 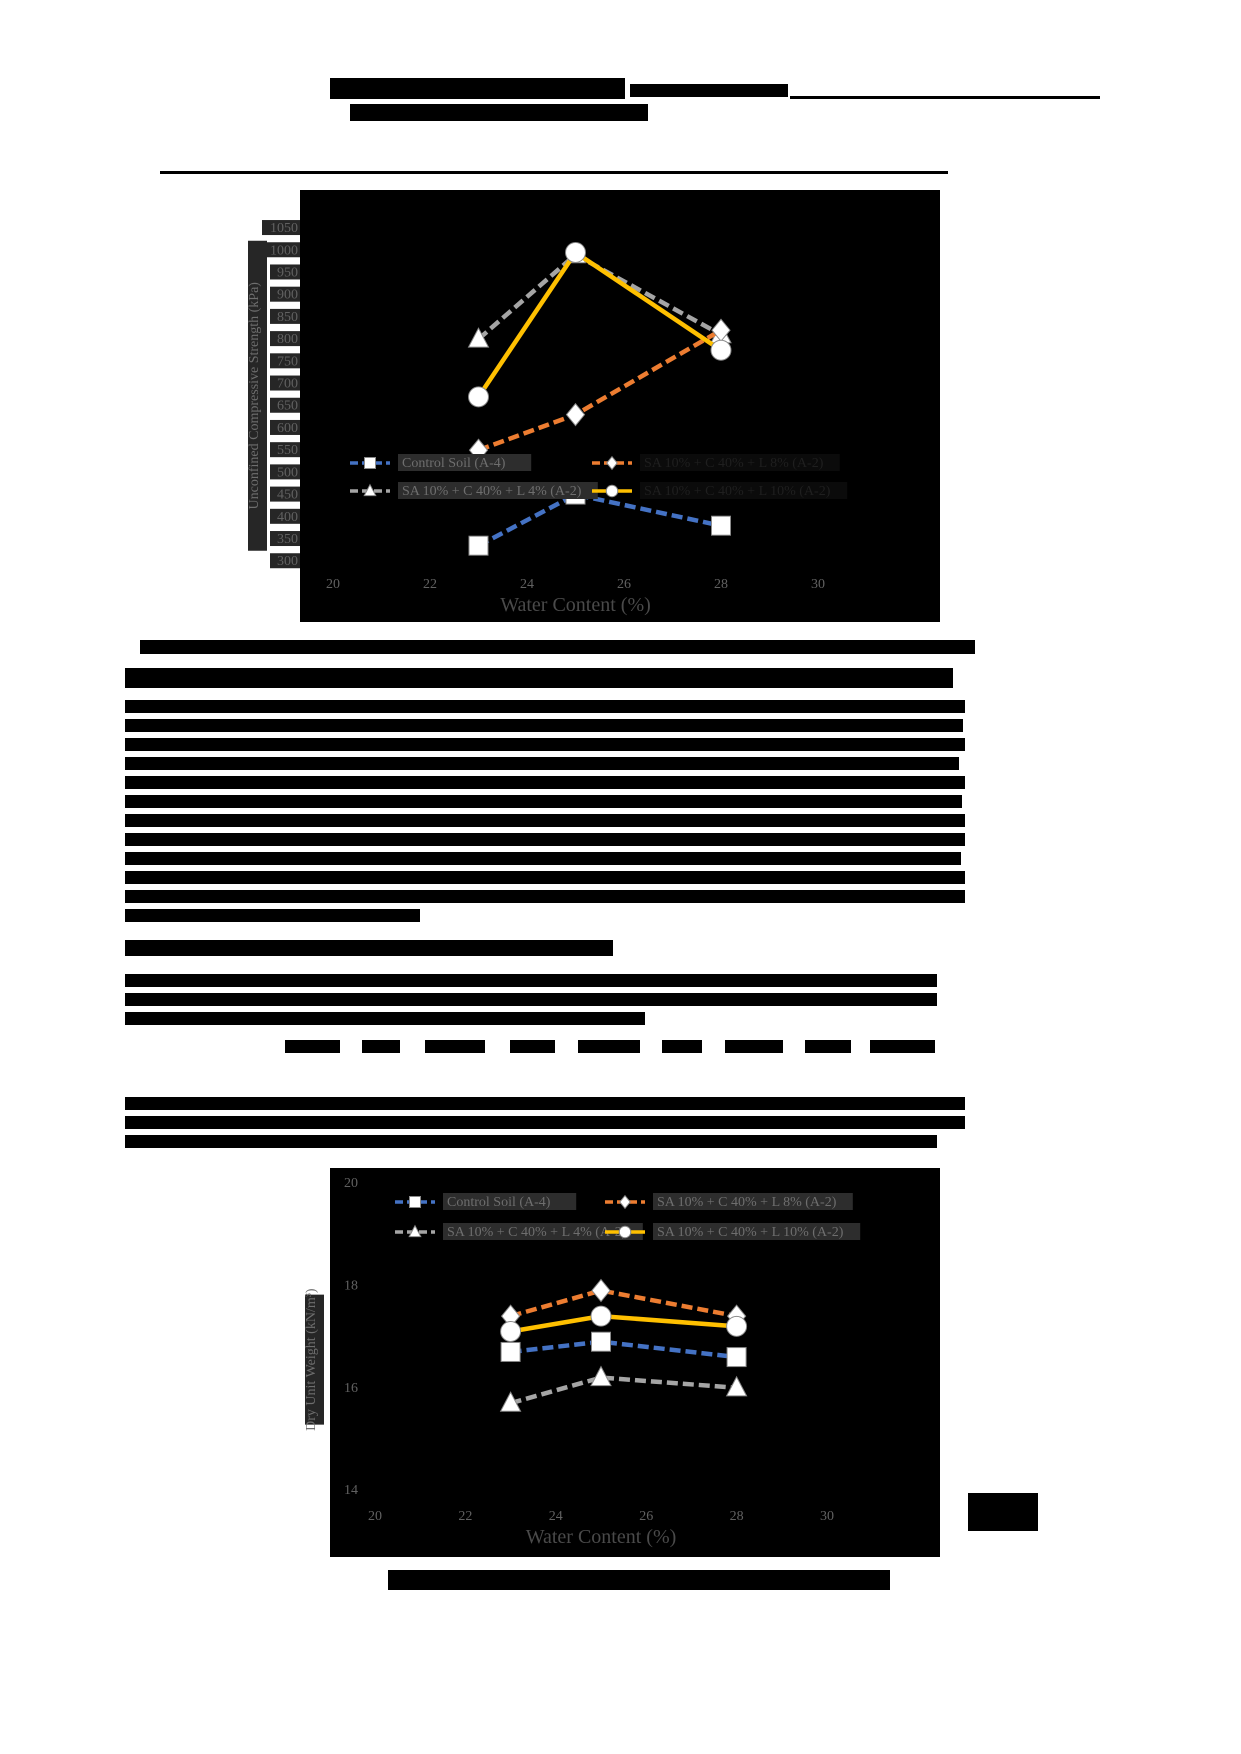 I want to click on y-tick-label: 950, so click(x=287, y=272).